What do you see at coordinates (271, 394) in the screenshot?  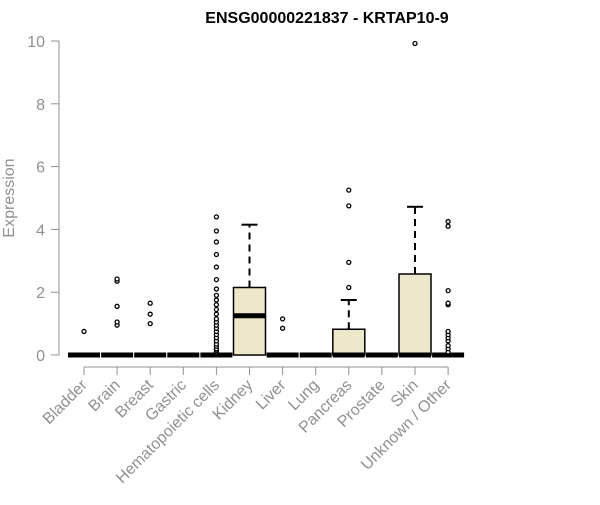 I see `x-tick-label: Liver` at bounding box center [271, 394].